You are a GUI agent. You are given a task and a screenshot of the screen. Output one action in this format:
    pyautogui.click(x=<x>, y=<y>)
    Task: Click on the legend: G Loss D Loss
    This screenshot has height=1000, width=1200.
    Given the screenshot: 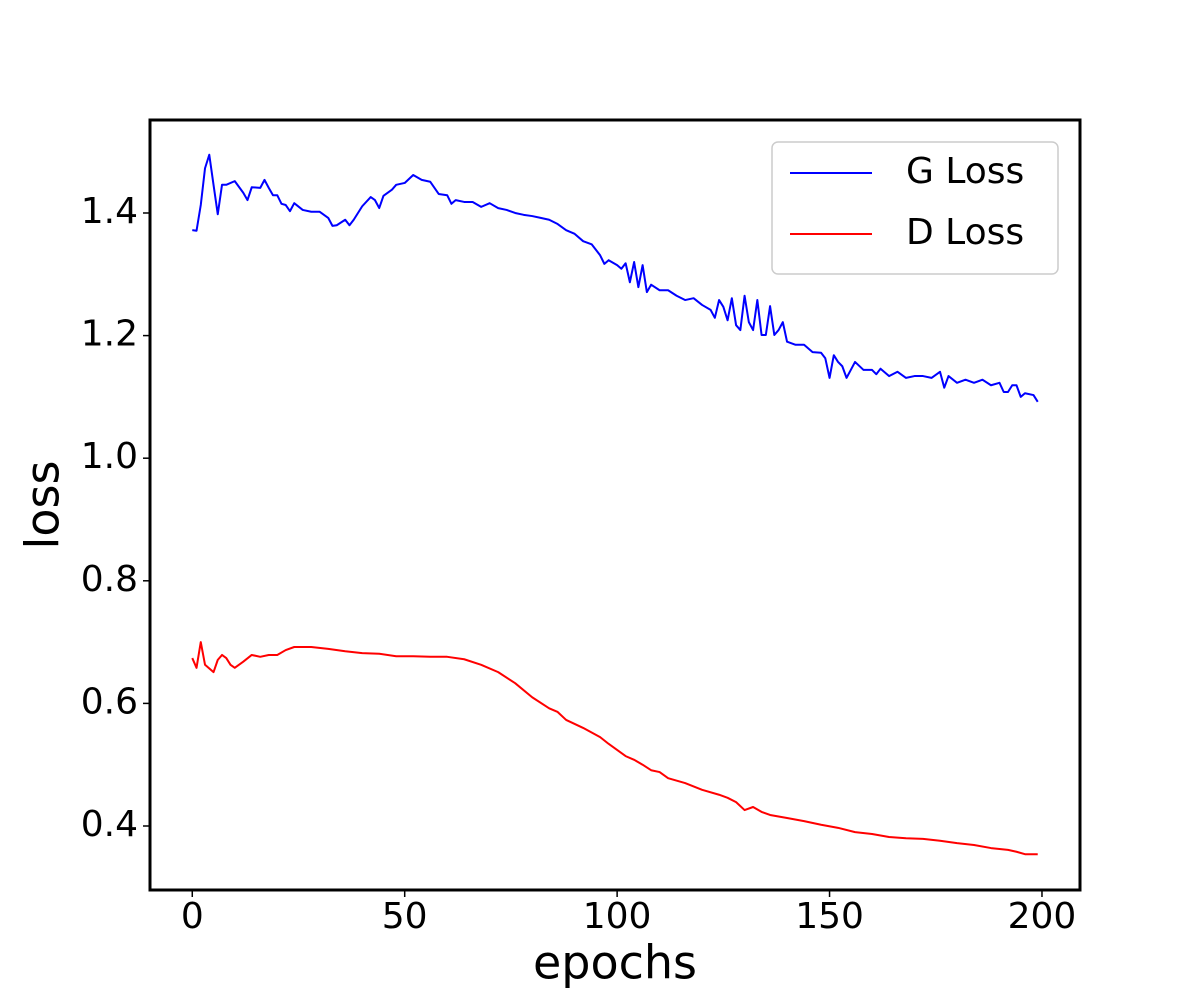 What is the action you would take?
    pyautogui.click(x=915, y=208)
    